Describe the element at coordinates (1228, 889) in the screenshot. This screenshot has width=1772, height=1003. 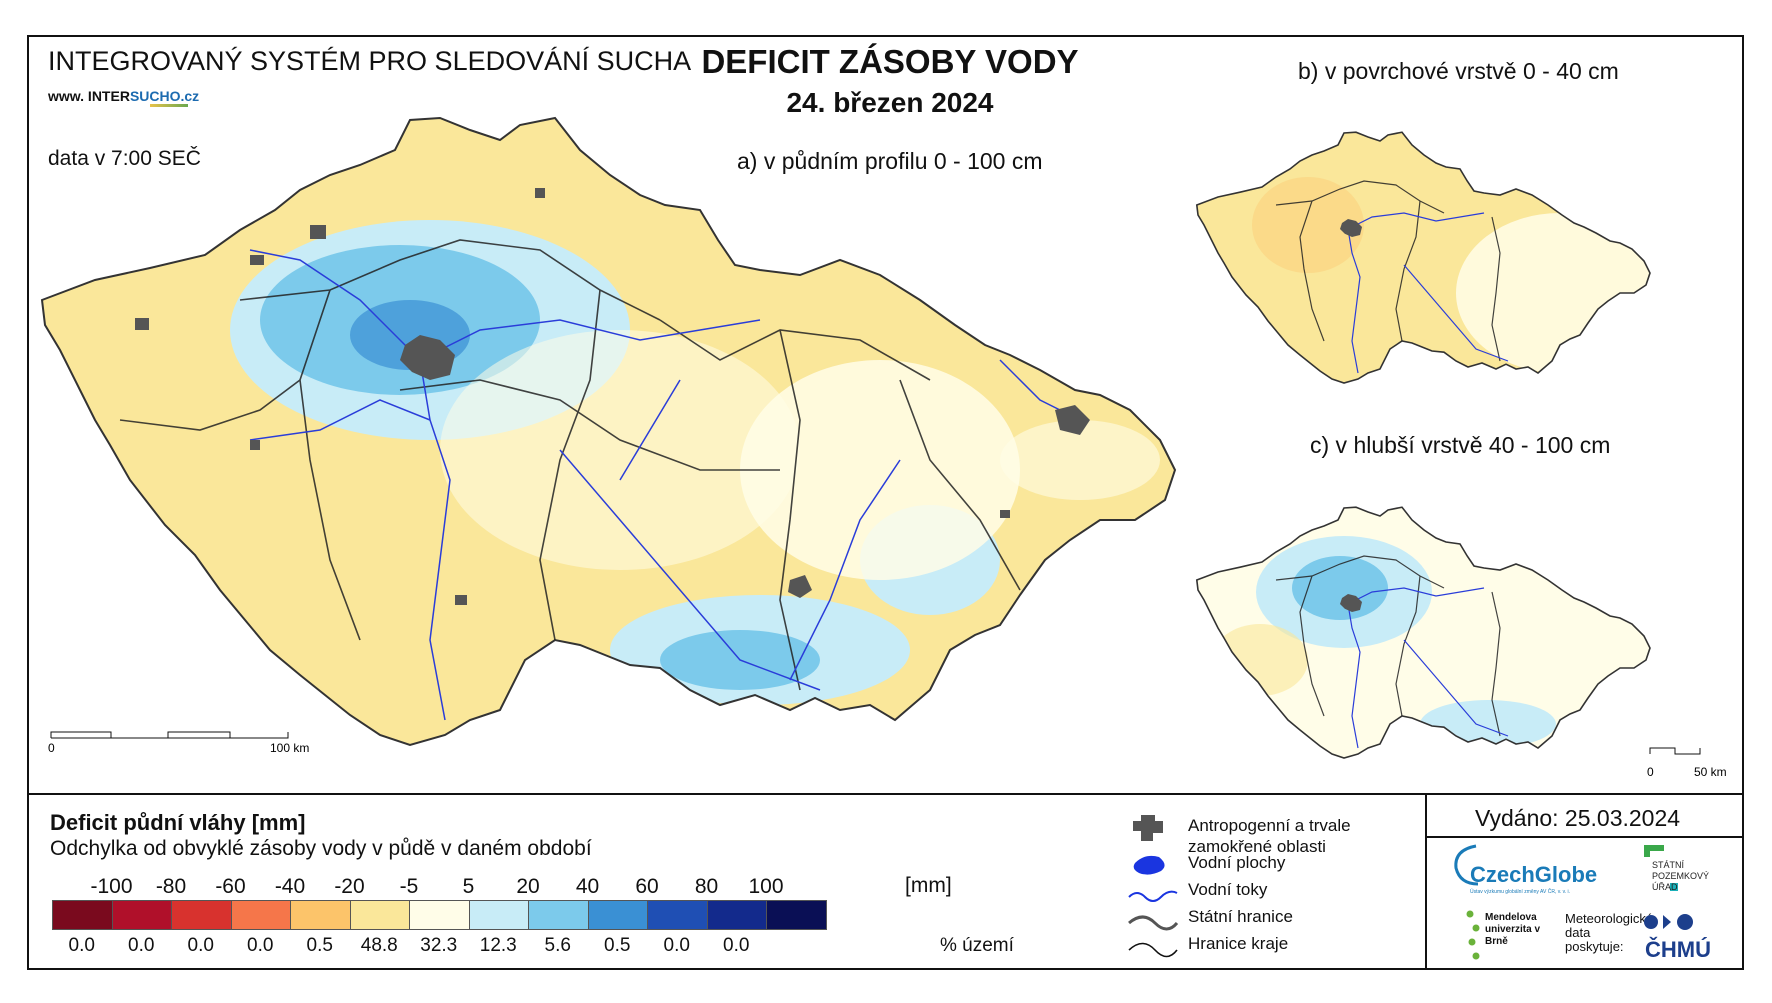
I see `legend-river-label: Vodní toky` at that location.